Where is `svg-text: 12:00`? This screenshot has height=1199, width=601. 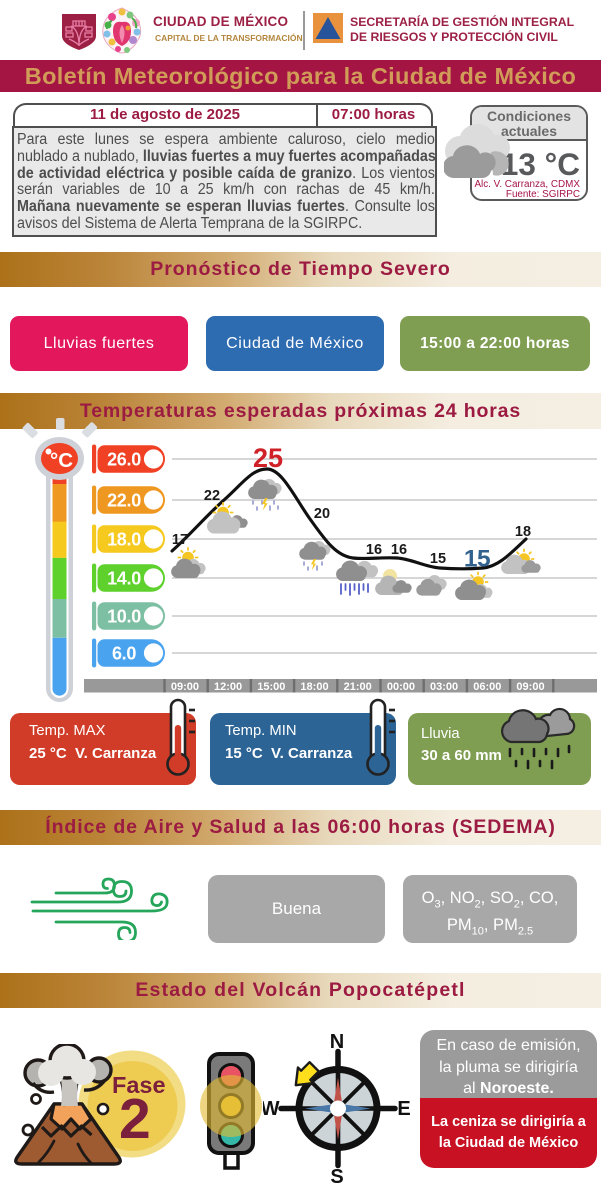
svg-text: 12:00 is located at coordinates (228, 687).